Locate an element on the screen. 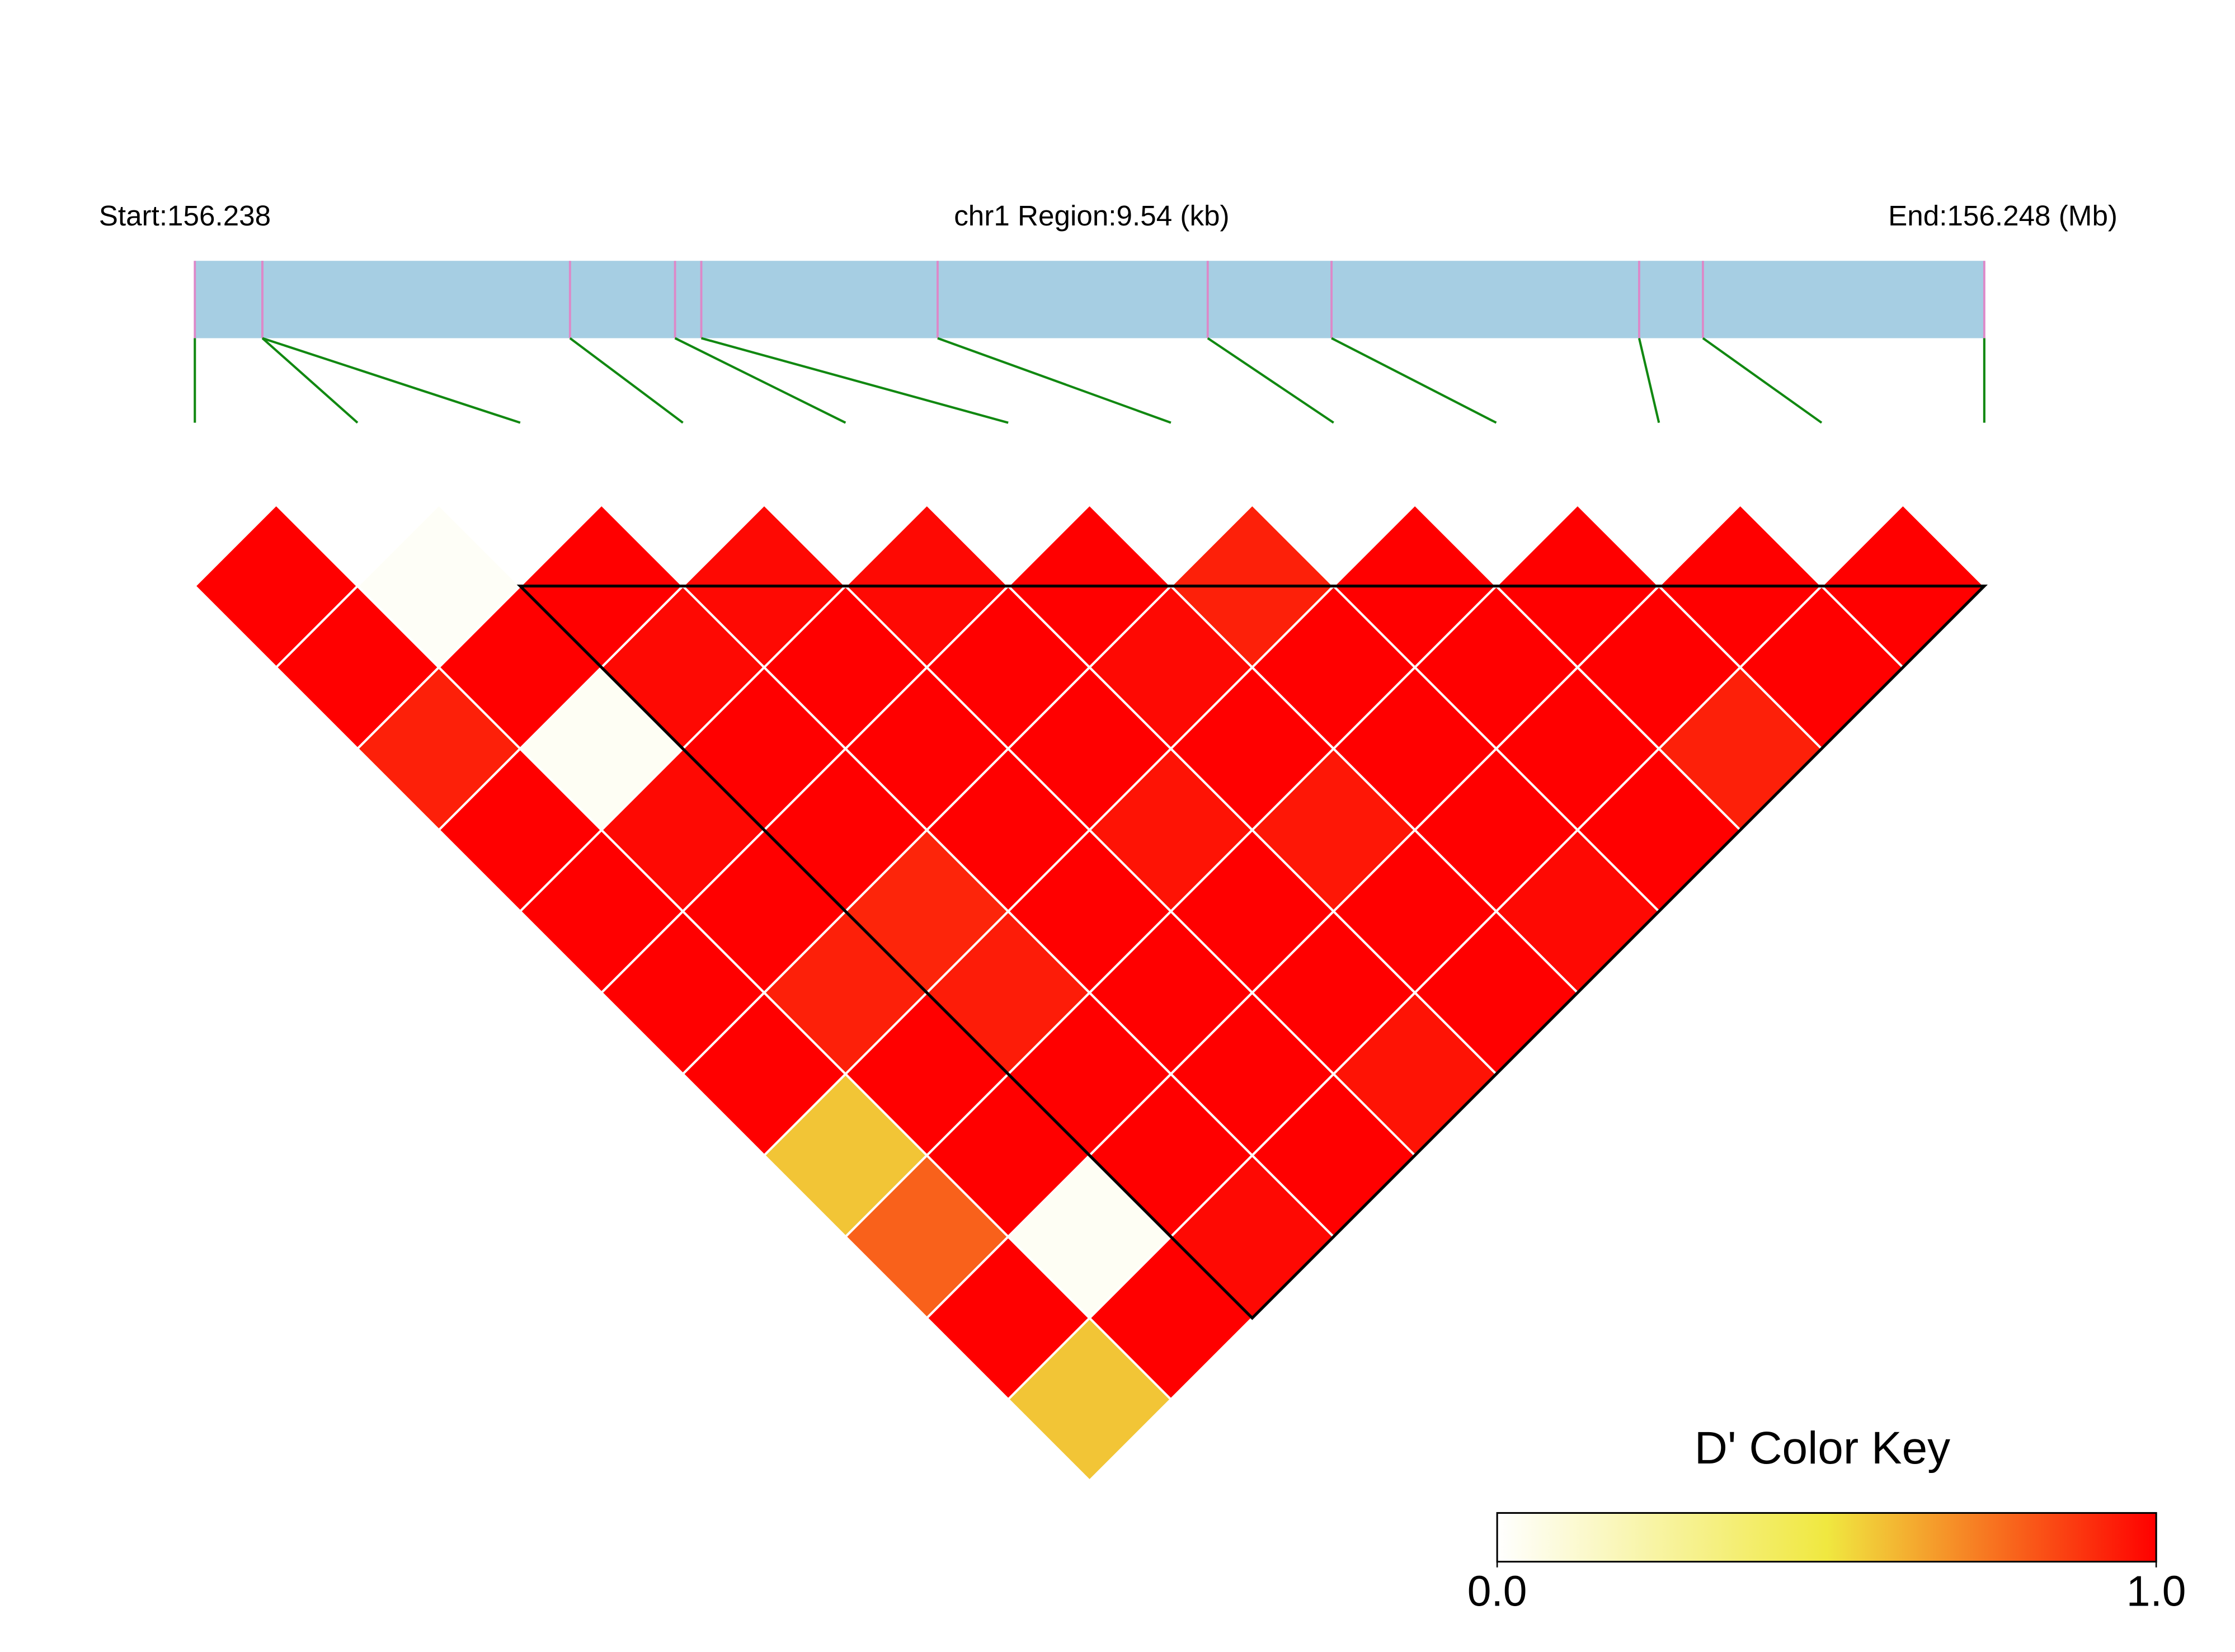 The height and width of the screenshot is (1652, 2235). color-key-tick-label: 0.0 is located at coordinates (1497, 1592).